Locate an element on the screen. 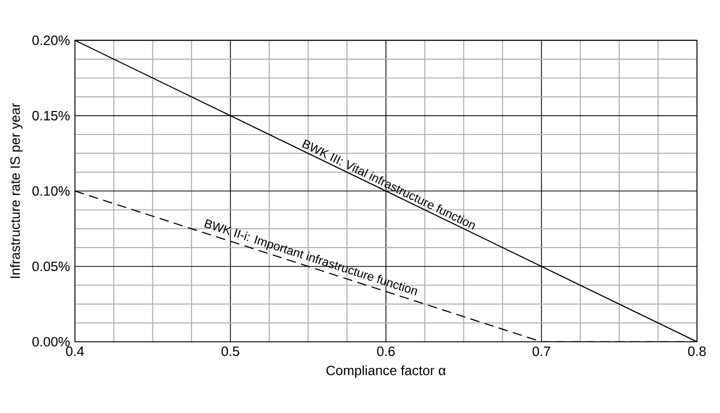 Image resolution: width=720 pixels, height=413 pixels. x-tick-label: 0.4 is located at coordinates (75, 351).